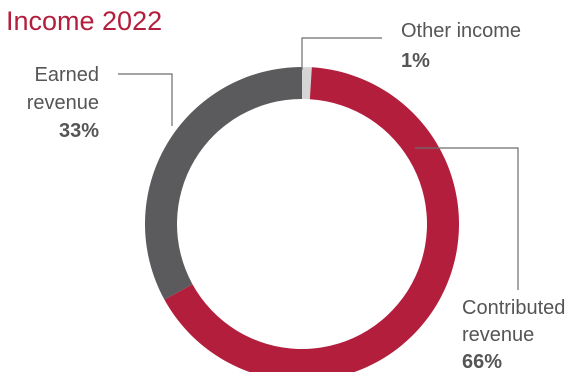  I want to click on slice-percent-other-income: 1%, so click(415, 61).